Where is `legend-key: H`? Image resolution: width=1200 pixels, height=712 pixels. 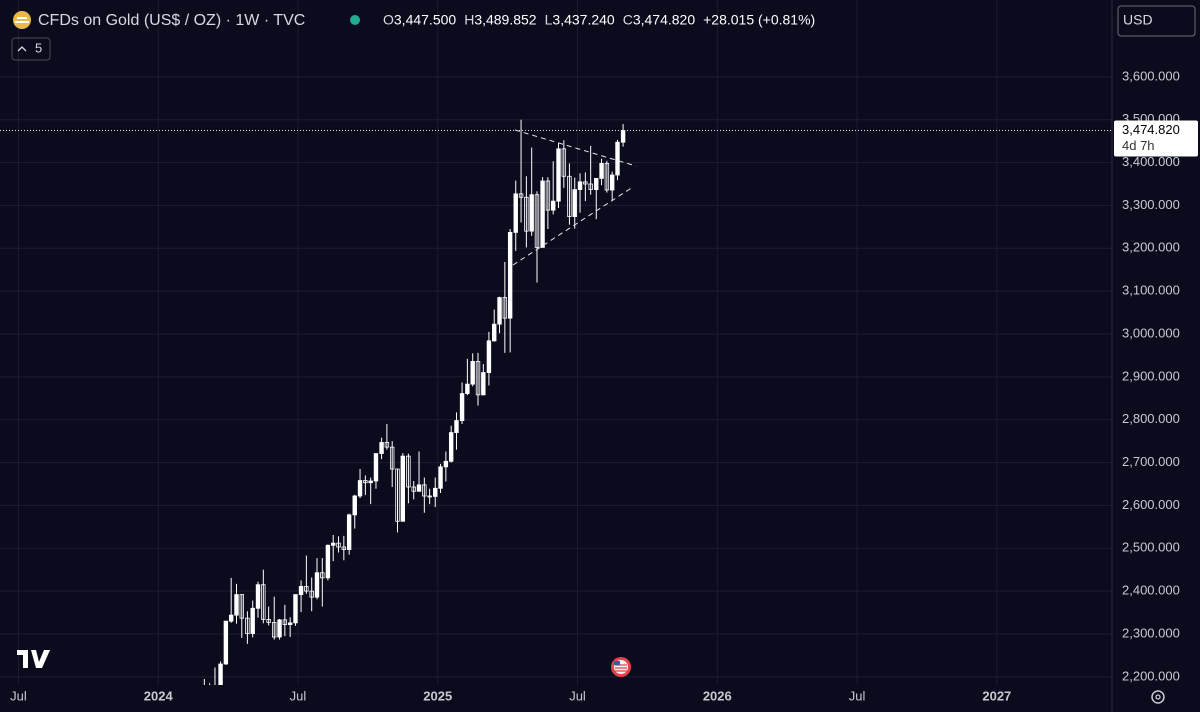
legend-key: H is located at coordinates (469, 20).